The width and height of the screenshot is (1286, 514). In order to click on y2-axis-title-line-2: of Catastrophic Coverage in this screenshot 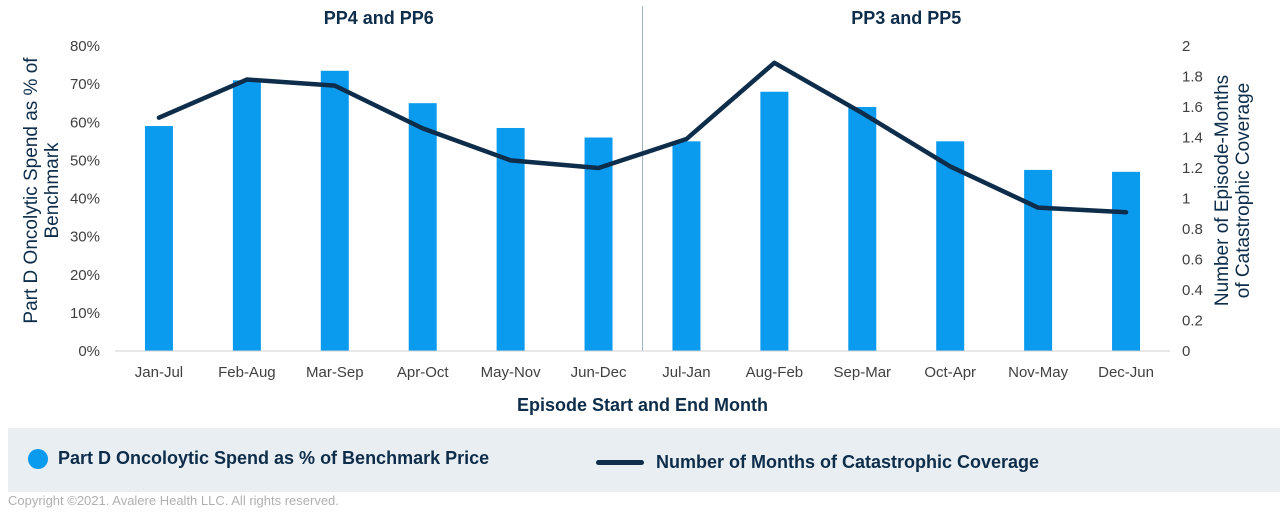, I will do `click(1243, 190)`.